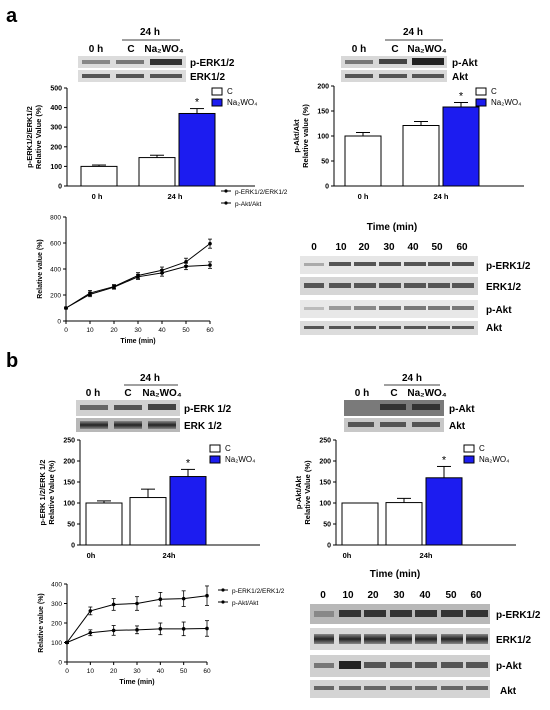  What do you see at coordinates (114, 671) in the screenshot?
I see `b-time-line-xtick-label: 20` at bounding box center [114, 671].